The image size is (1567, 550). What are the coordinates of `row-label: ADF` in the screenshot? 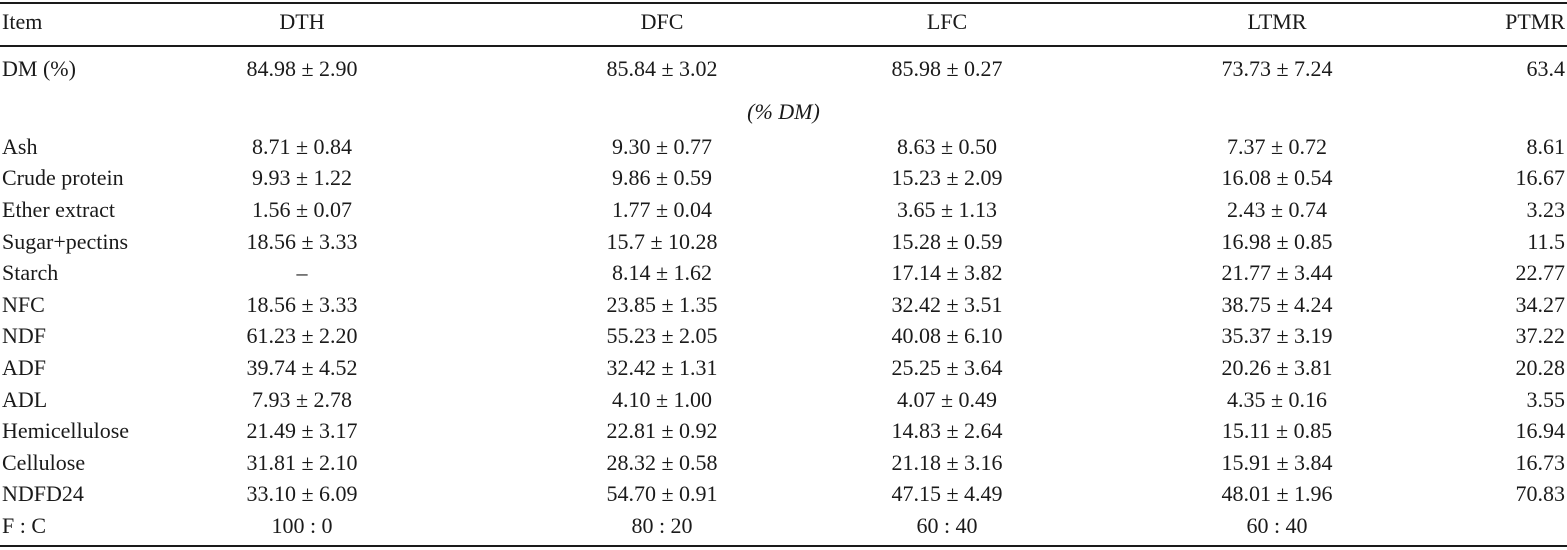 It's located at (24, 367).